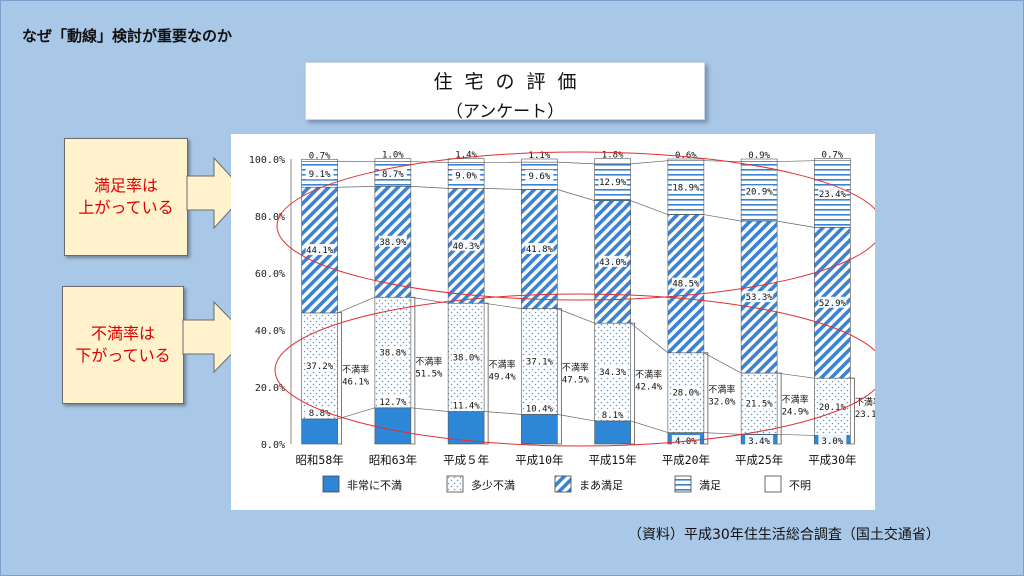  I want to click on dissatisfaction-rate-value: 23.1%, so click(865, 415).